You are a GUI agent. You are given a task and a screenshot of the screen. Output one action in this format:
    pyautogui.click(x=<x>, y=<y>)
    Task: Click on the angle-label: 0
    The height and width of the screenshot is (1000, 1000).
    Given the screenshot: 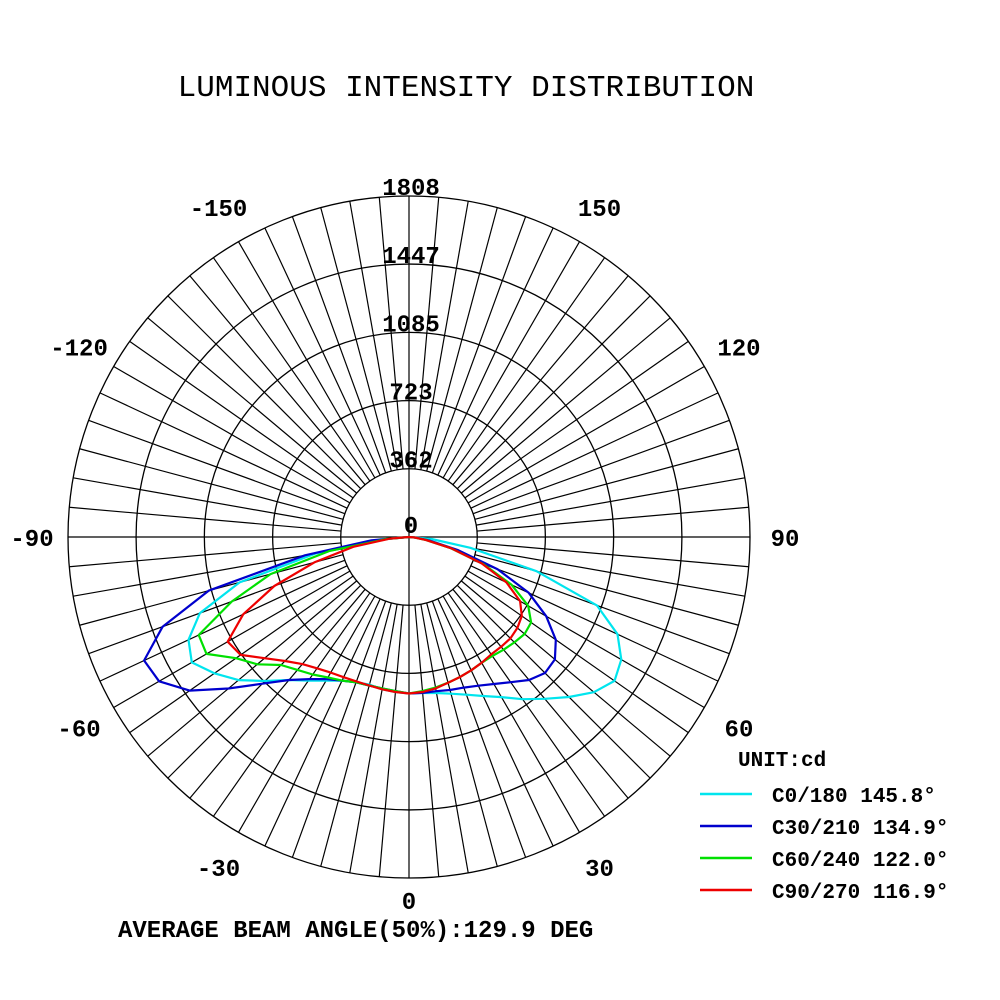 What is the action you would take?
    pyautogui.click(x=409, y=903)
    